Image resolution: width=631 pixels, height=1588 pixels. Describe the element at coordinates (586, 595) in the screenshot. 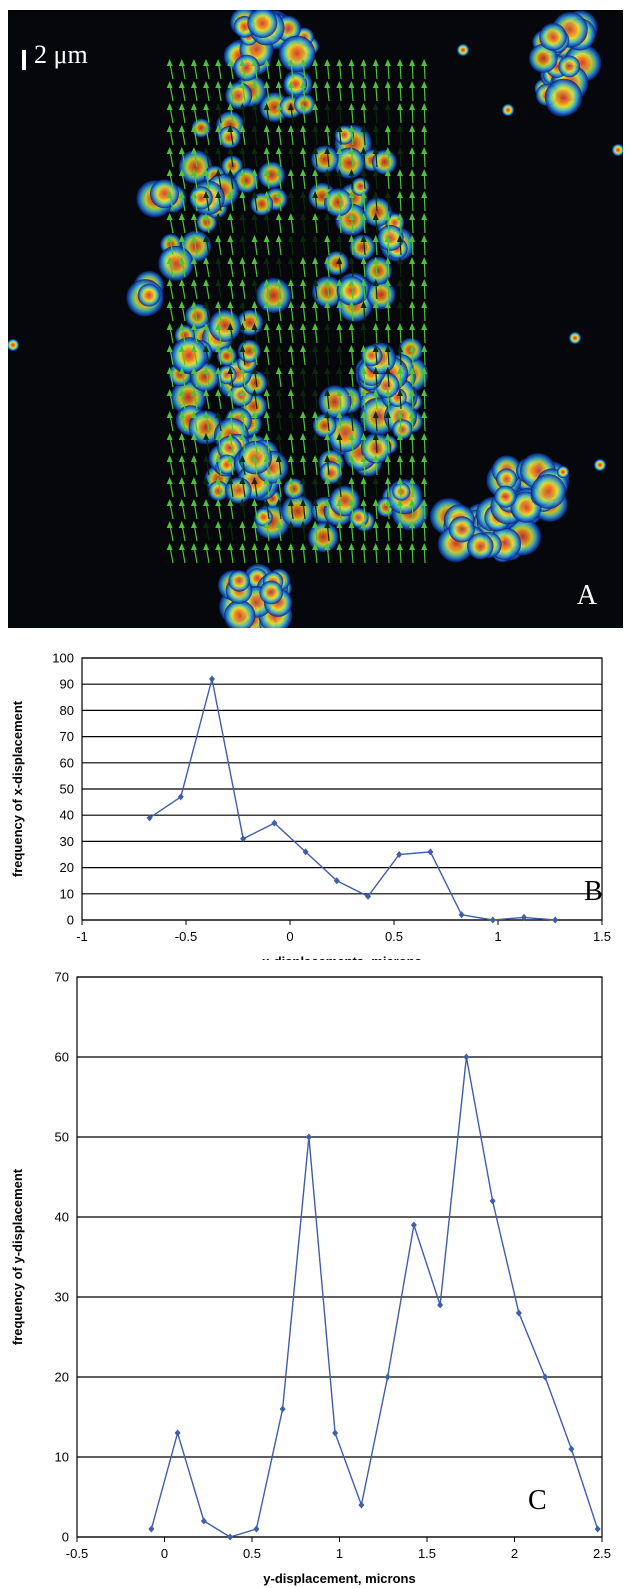

I see `panel-letter-a: A` at that location.